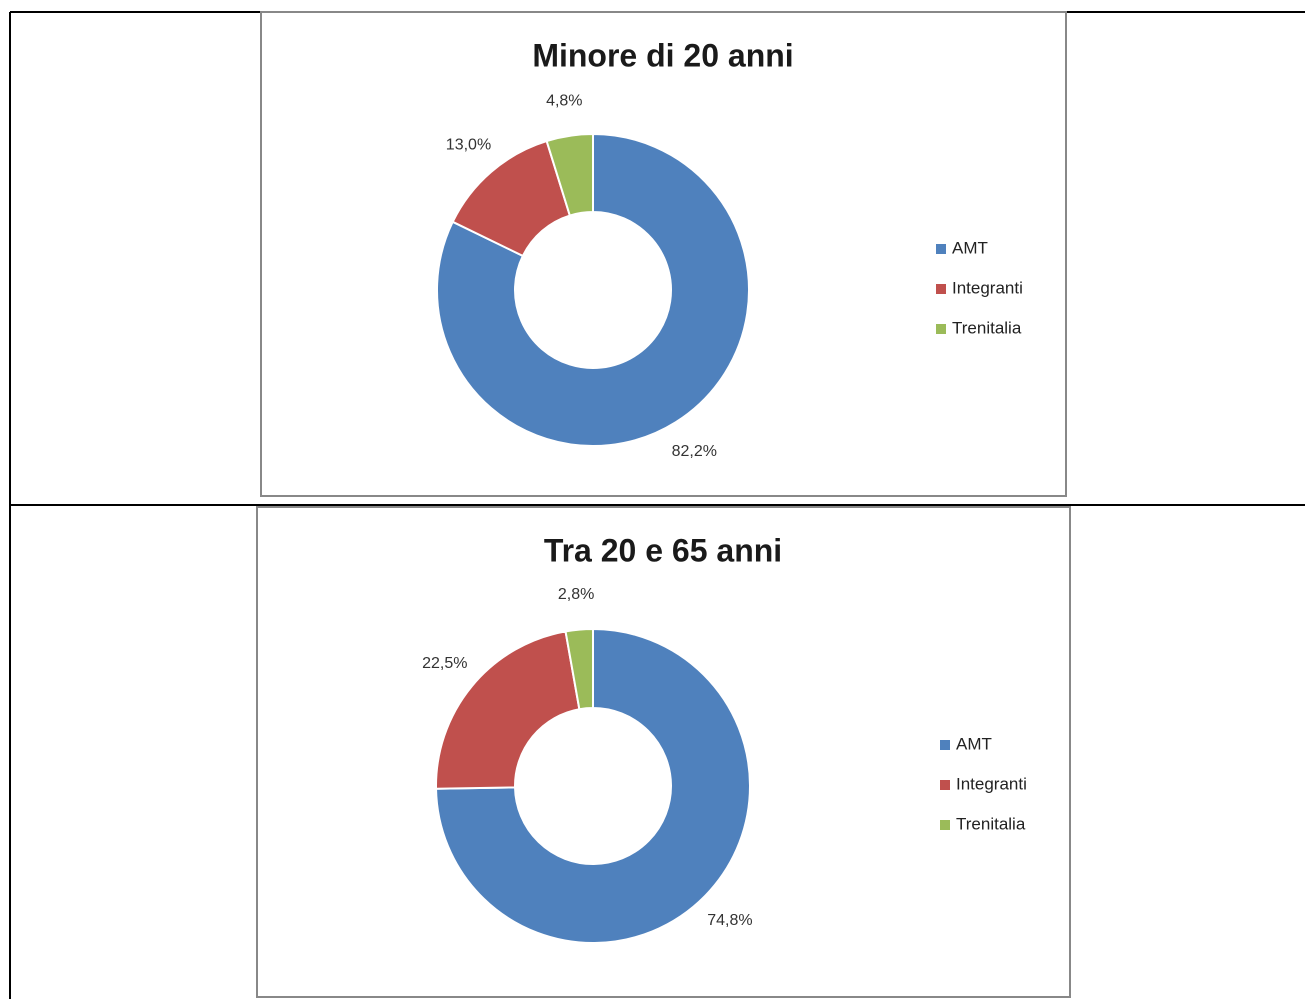  What do you see at coordinates (468, 144) in the screenshot?
I see `data-label: 13,0%` at bounding box center [468, 144].